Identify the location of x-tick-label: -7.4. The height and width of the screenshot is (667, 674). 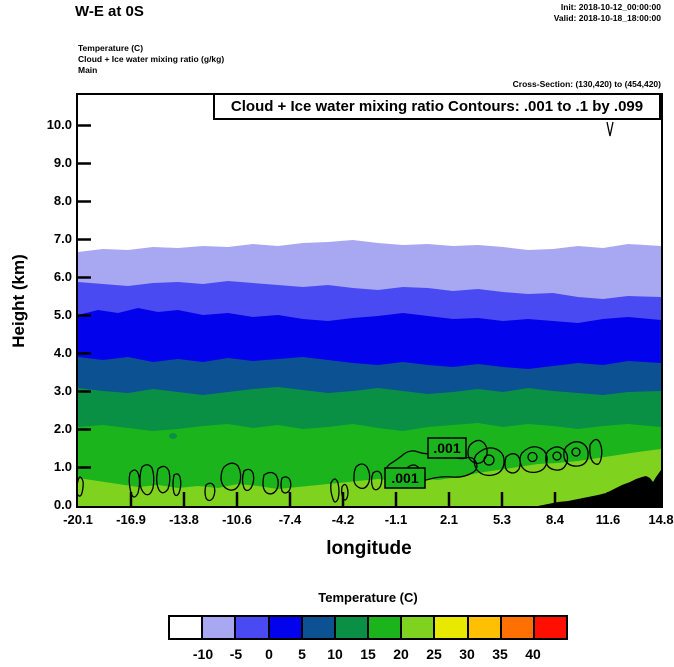
(290, 519).